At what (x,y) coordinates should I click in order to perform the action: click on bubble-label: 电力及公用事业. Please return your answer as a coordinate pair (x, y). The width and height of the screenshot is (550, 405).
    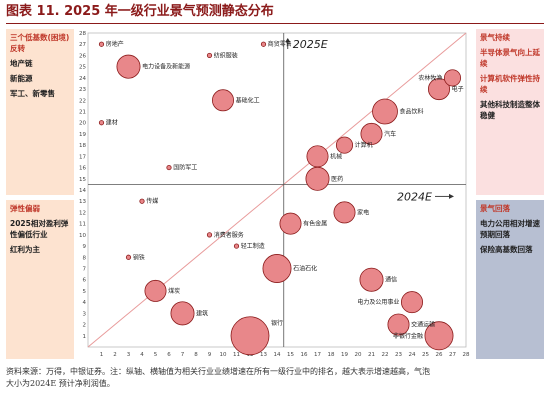
    Looking at the image, I should click on (378, 302).